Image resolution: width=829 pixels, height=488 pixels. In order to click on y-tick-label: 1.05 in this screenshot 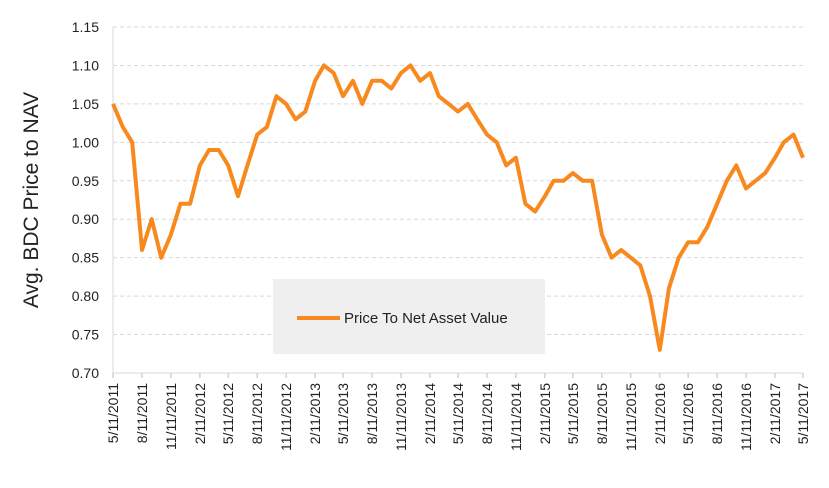, I will do `click(85, 104)`.